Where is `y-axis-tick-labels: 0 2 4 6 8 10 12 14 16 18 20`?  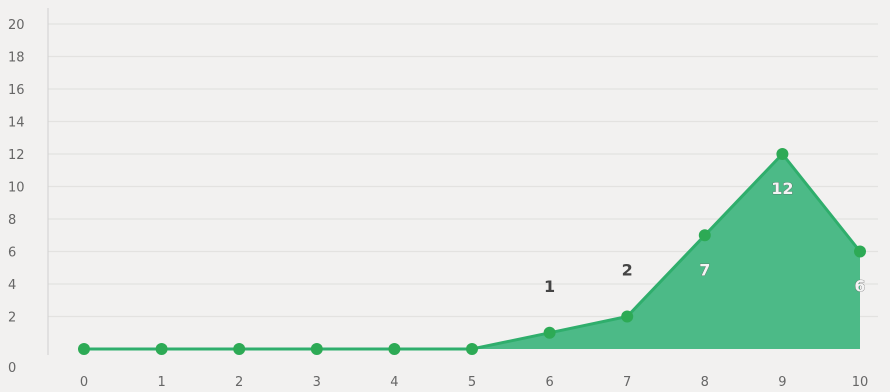 y-axis-tick-labels: 0 2 4 6 8 10 12 14 16 18 20 is located at coordinates (16, 197).